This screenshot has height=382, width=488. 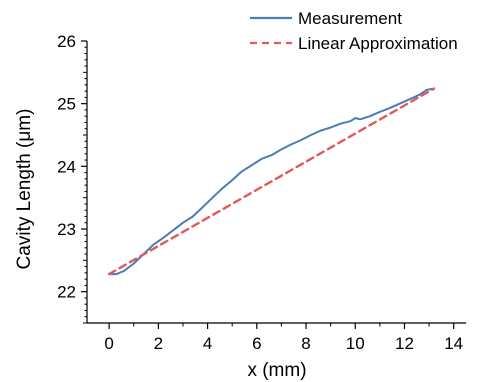 What do you see at coordinates (305, 343) in the screenshot?
I see `x-tick-label: 8` at bounding box center [305, 343].